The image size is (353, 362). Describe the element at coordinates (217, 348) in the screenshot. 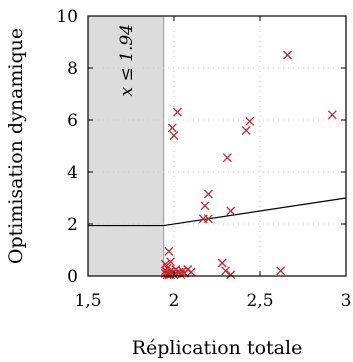

I see `x-axis-label: Réplication totale` at that location.